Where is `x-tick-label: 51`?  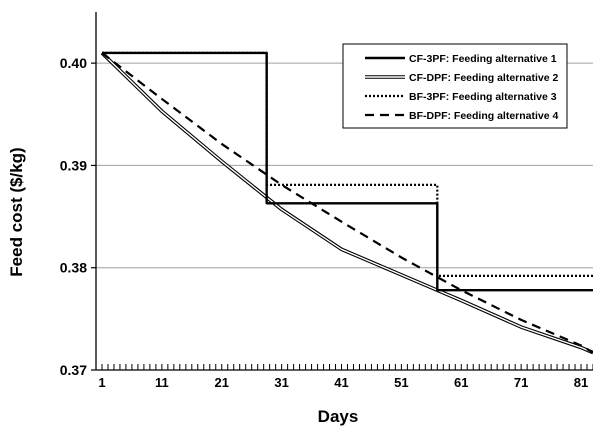 x-tick-label: 51 is located at coordinates (401, 382).